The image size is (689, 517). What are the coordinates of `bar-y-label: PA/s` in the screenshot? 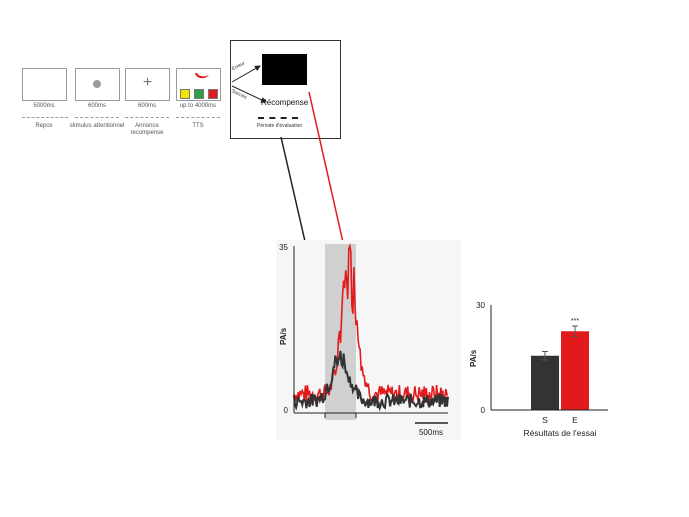 It's located at (473, 358).